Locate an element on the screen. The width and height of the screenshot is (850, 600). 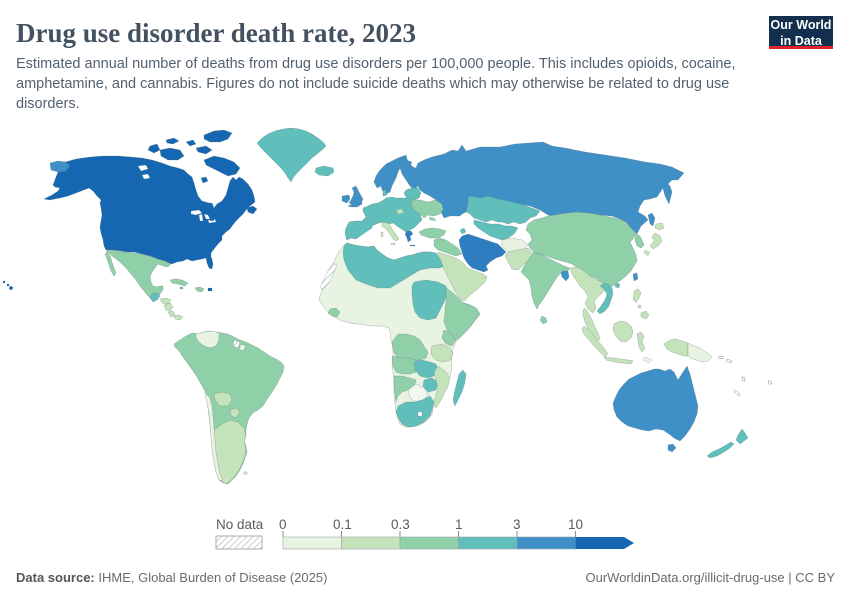
svg-text: No data is located at coordinates (240, 524).